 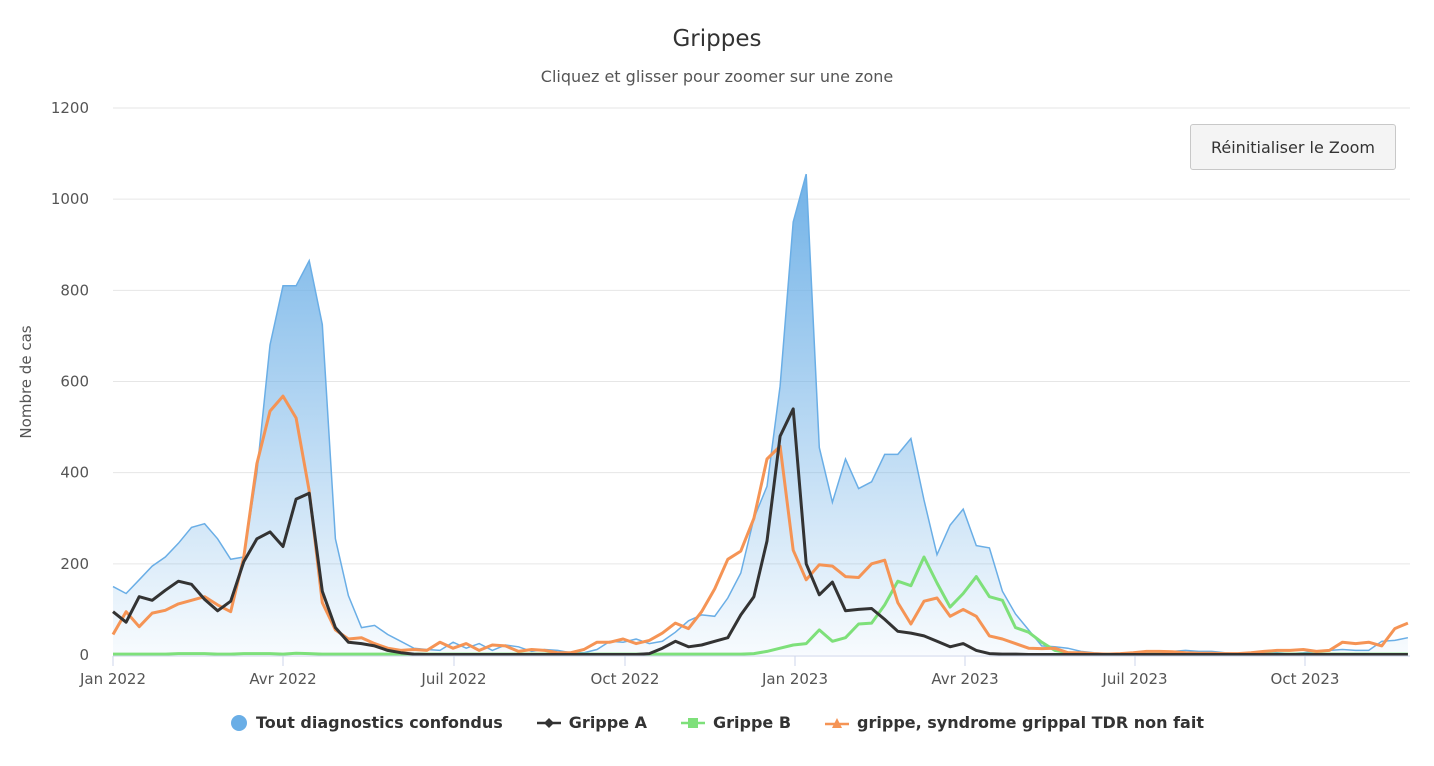 I want to click on square-line-icon, so click(x=693, y=722).